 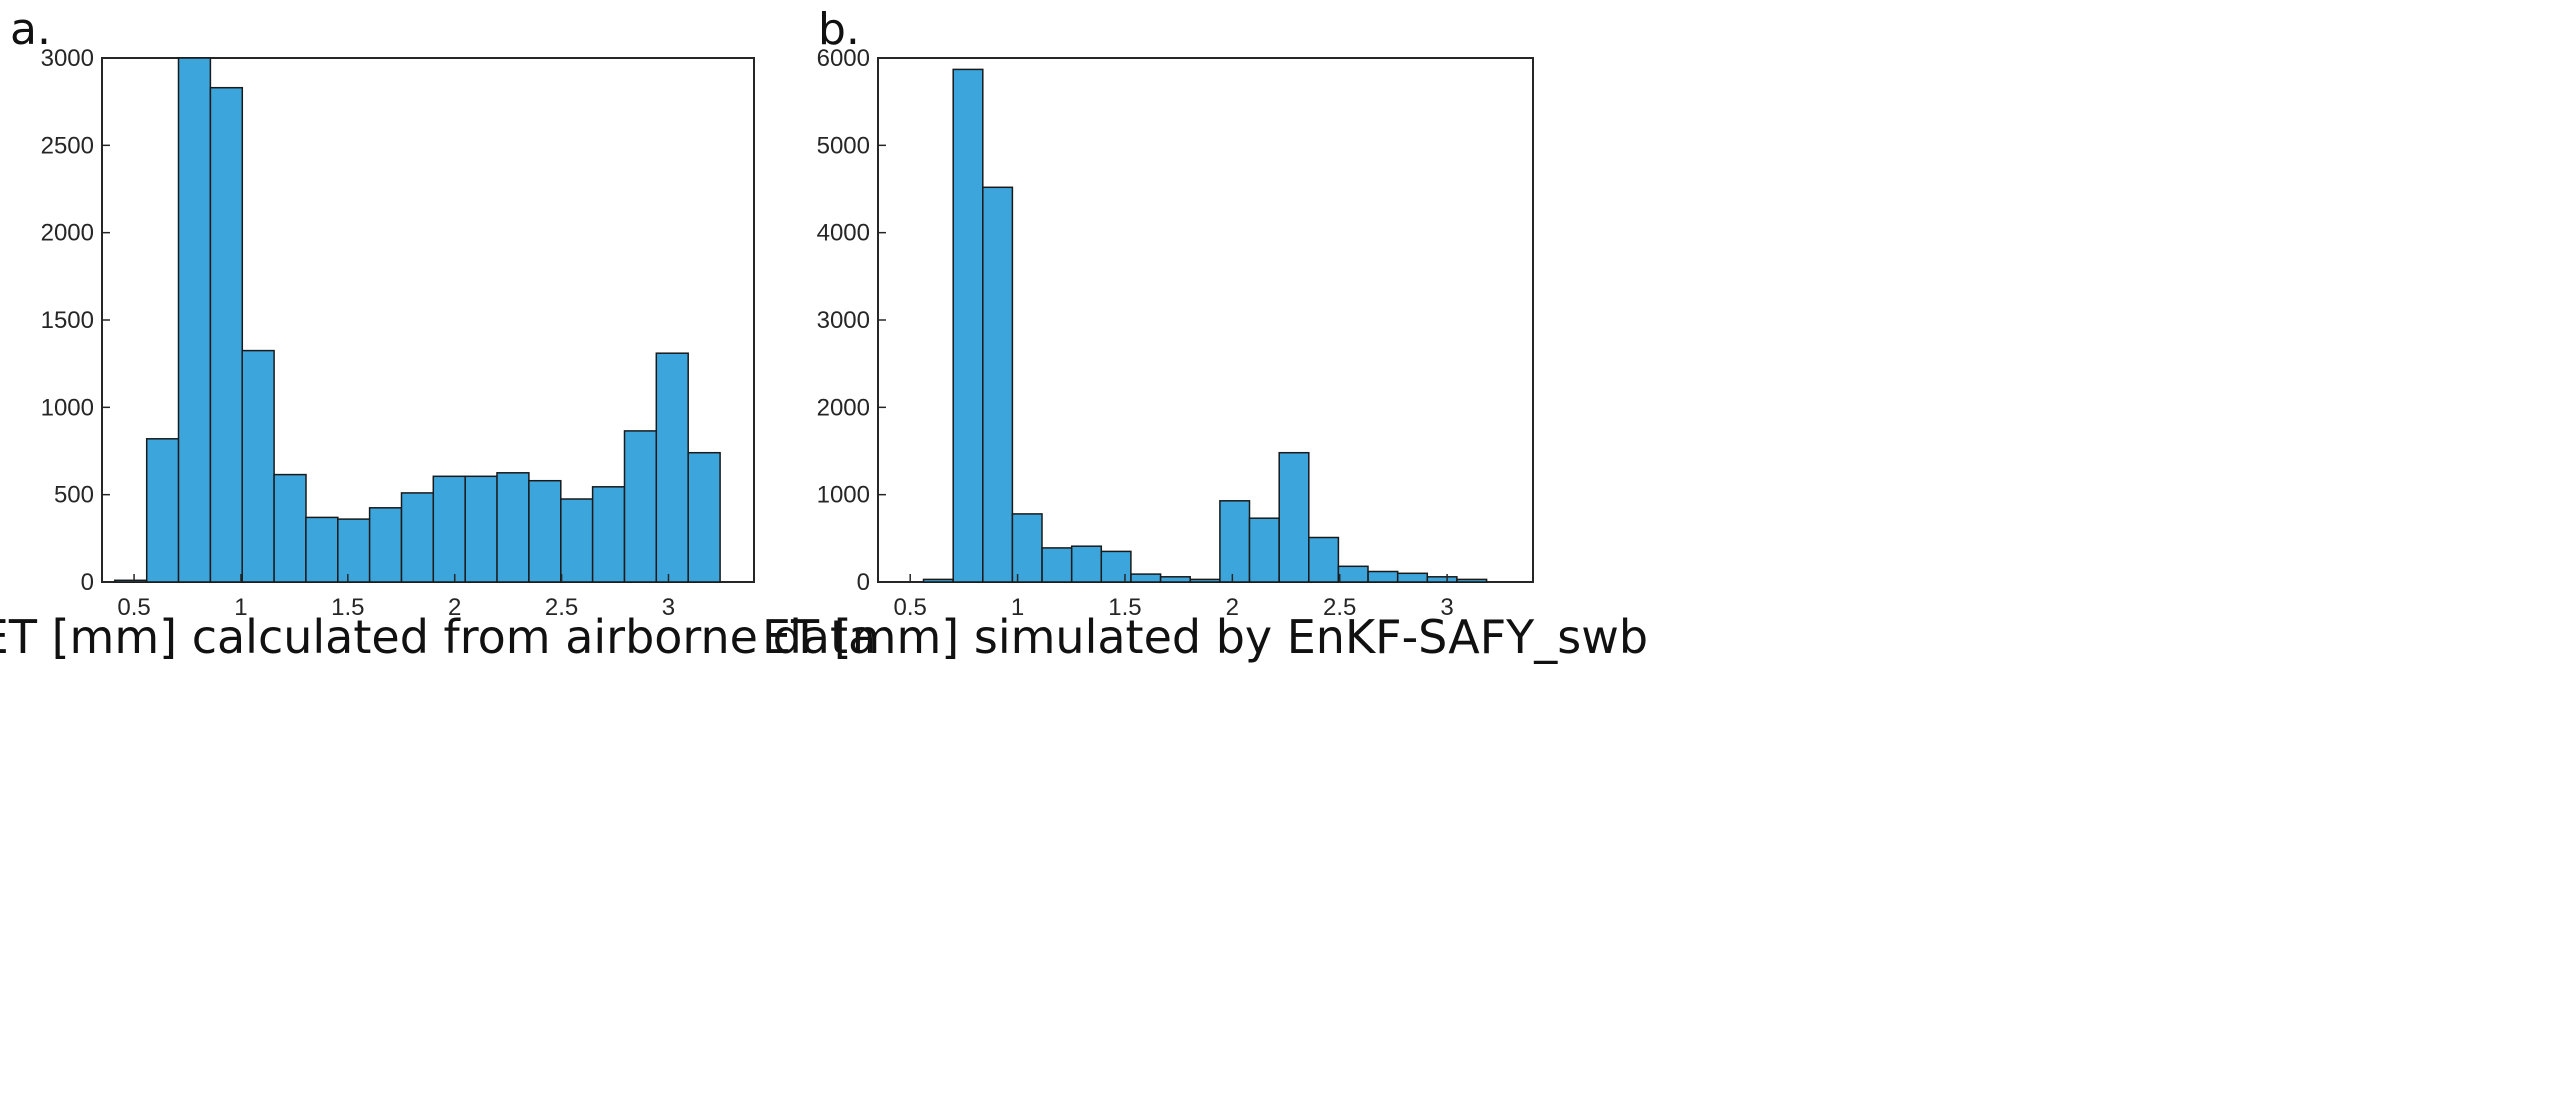 I want to click on y-ticks-a: 0 500 1000 1500 2000 2500 3000, so click(x=75, y=320).